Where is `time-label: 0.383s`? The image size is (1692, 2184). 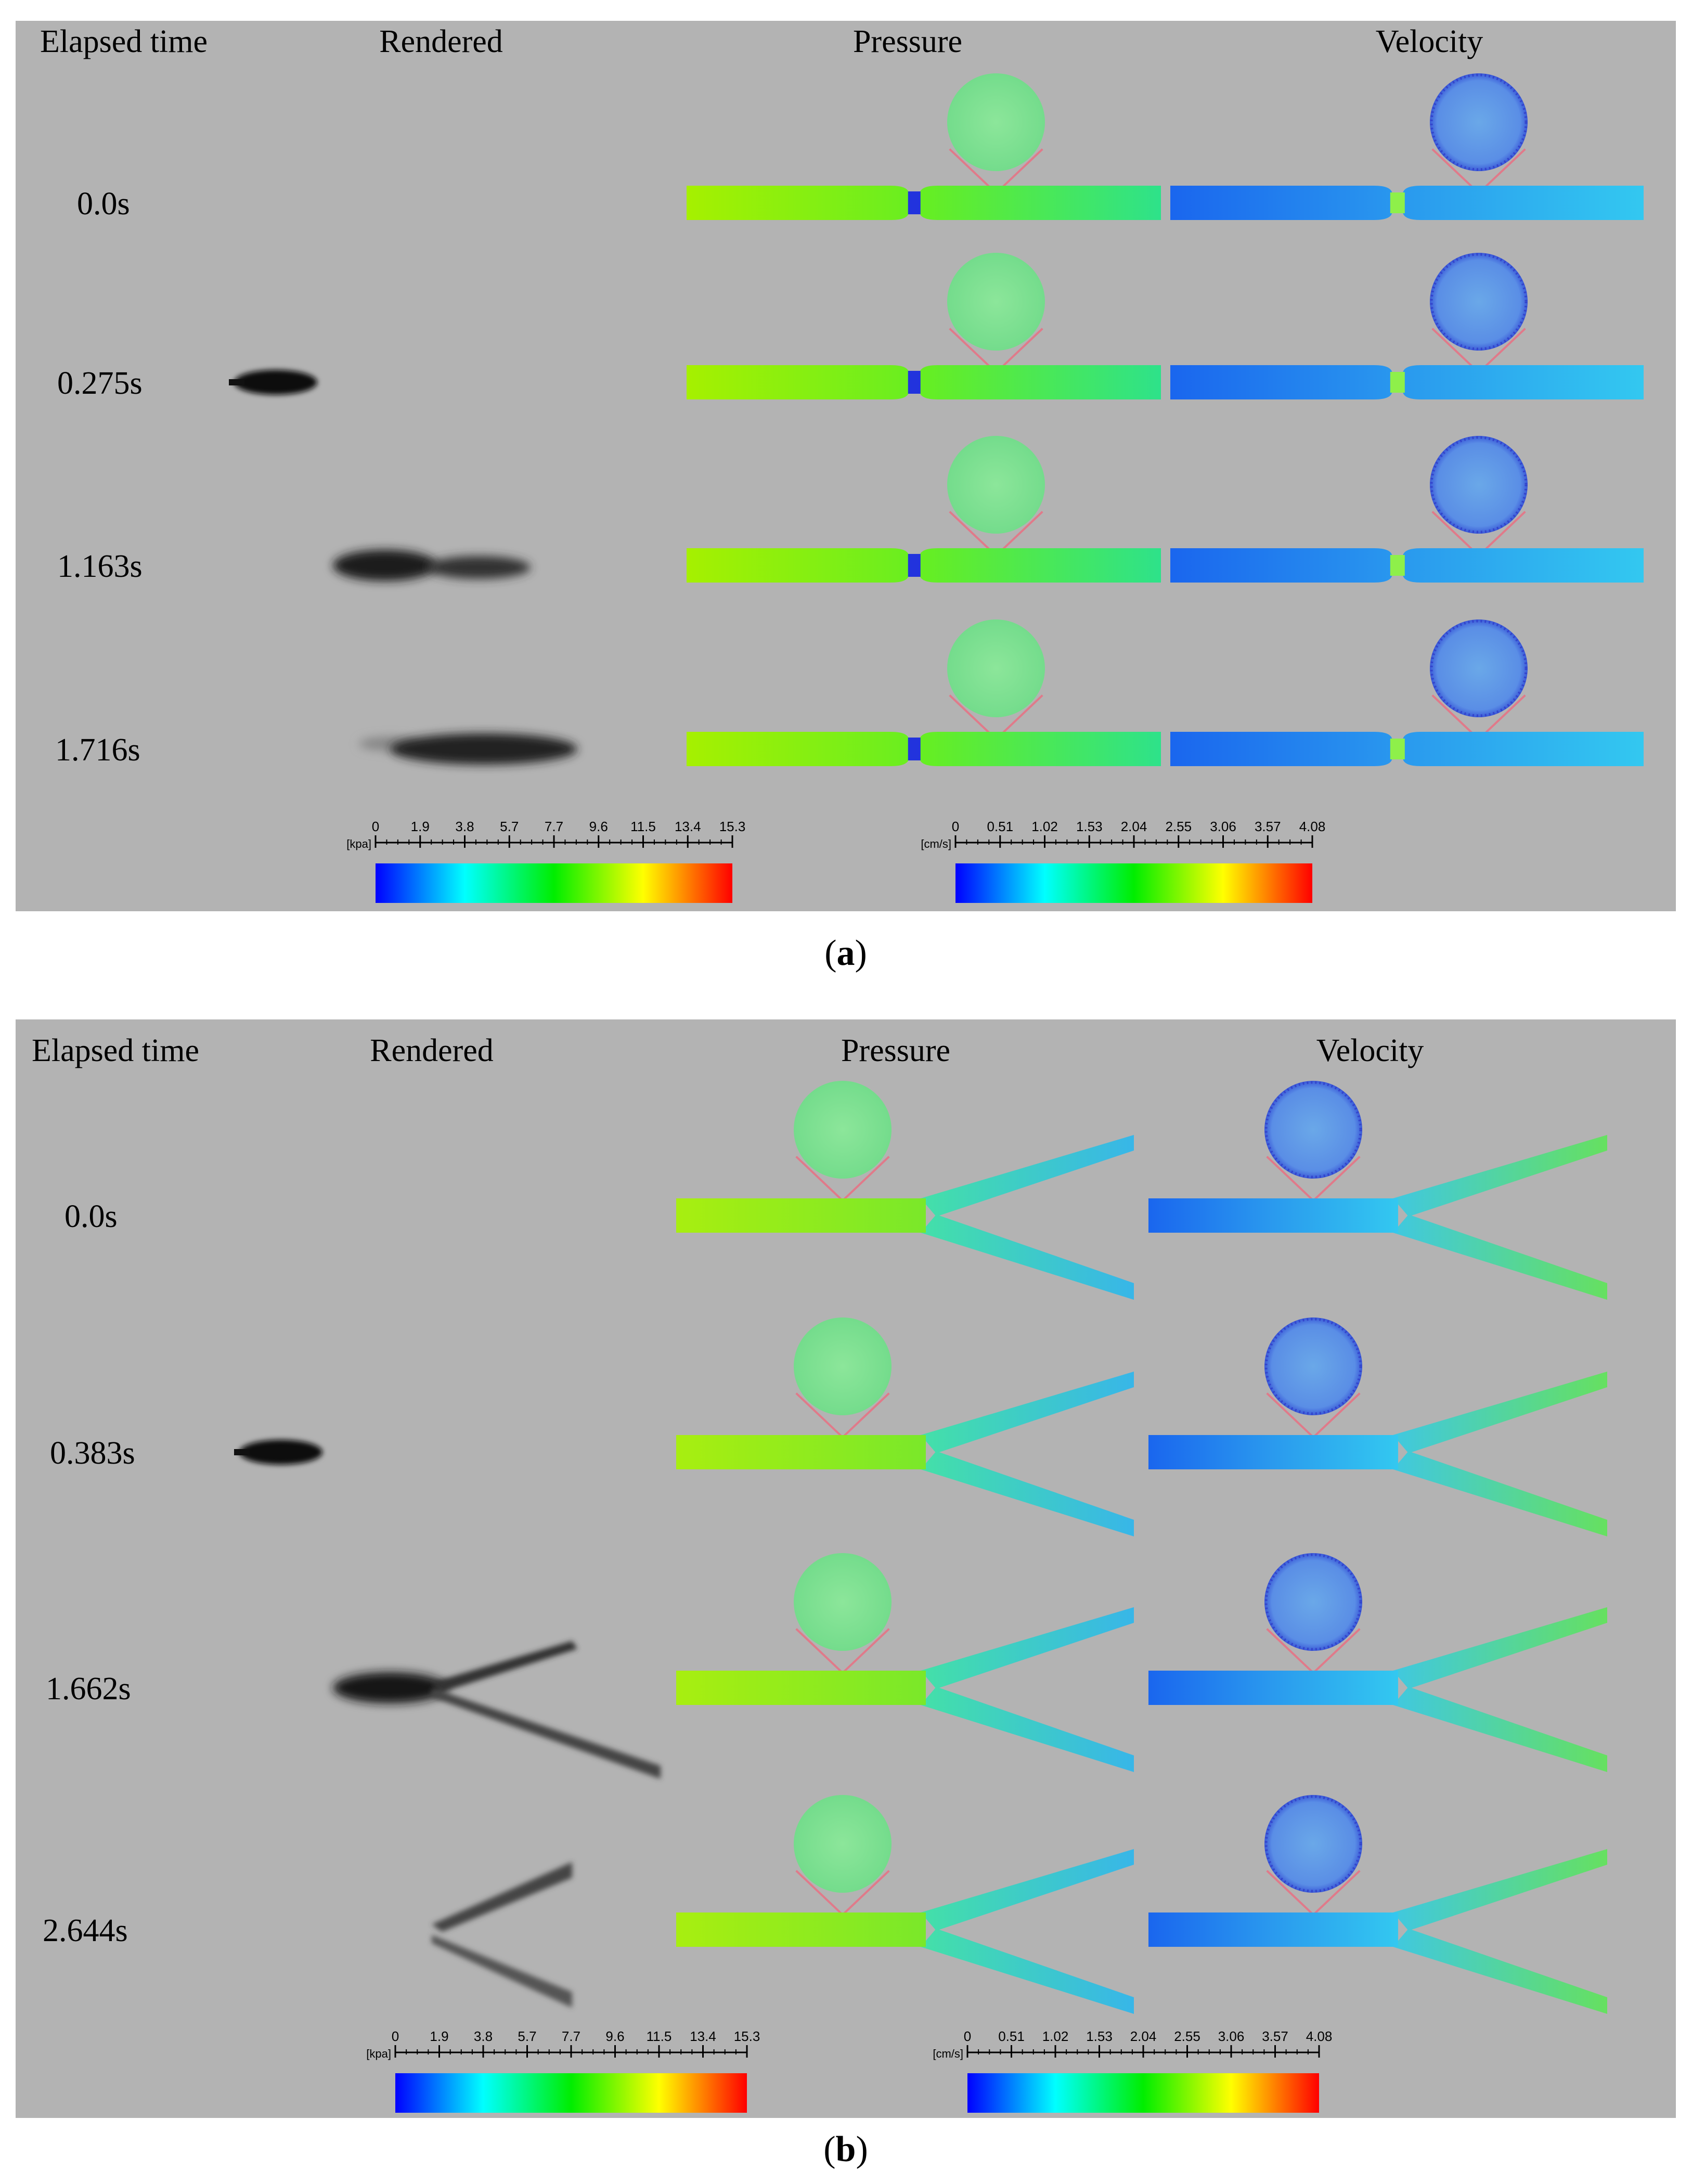
time-label: 0.383s is located at coordinates (92, 1453).